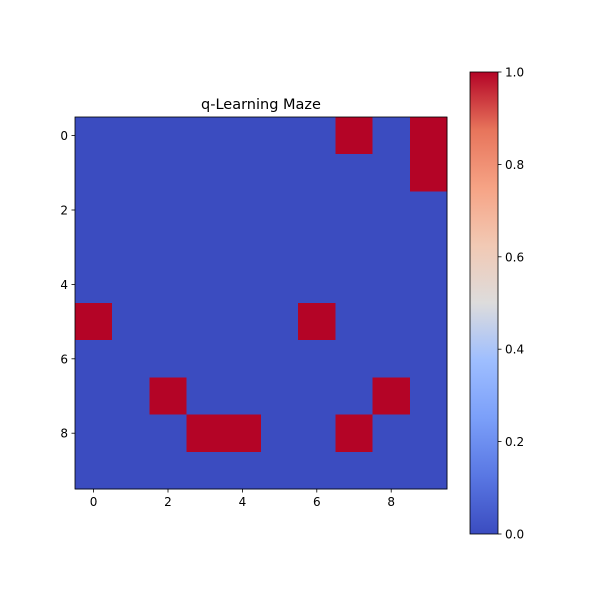  Describe the element at coordinates (391, 322) in the screenshot. I see `heatmap-cell-r5-c8` at that location.